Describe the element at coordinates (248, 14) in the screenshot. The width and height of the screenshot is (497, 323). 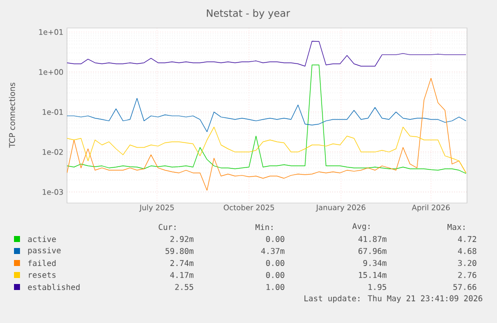
I see `chart-title: Netstat - by year` at that location.